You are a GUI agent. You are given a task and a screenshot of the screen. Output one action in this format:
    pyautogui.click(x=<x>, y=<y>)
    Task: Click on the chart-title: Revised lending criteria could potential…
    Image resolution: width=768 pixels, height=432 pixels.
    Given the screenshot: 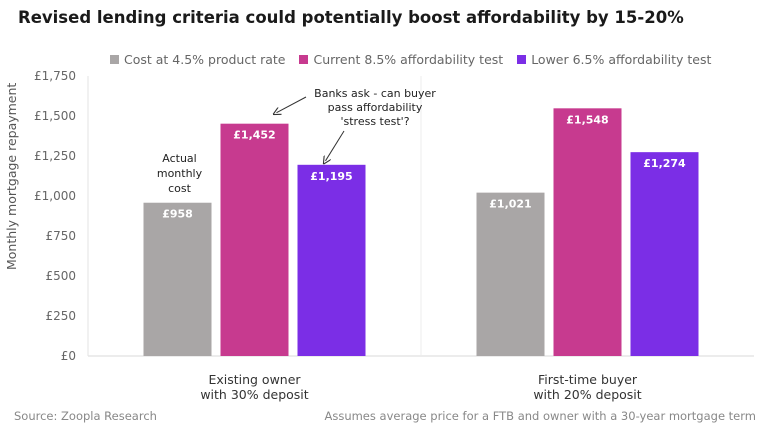 What is the action you would take?
    pyautogui.click(x=351, y=17)
    